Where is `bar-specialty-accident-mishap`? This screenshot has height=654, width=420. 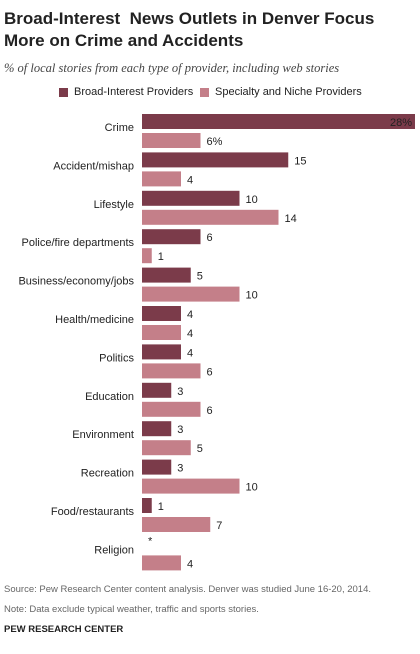 bar-specialty-accident-mishap is located at coordinates (161, 179).